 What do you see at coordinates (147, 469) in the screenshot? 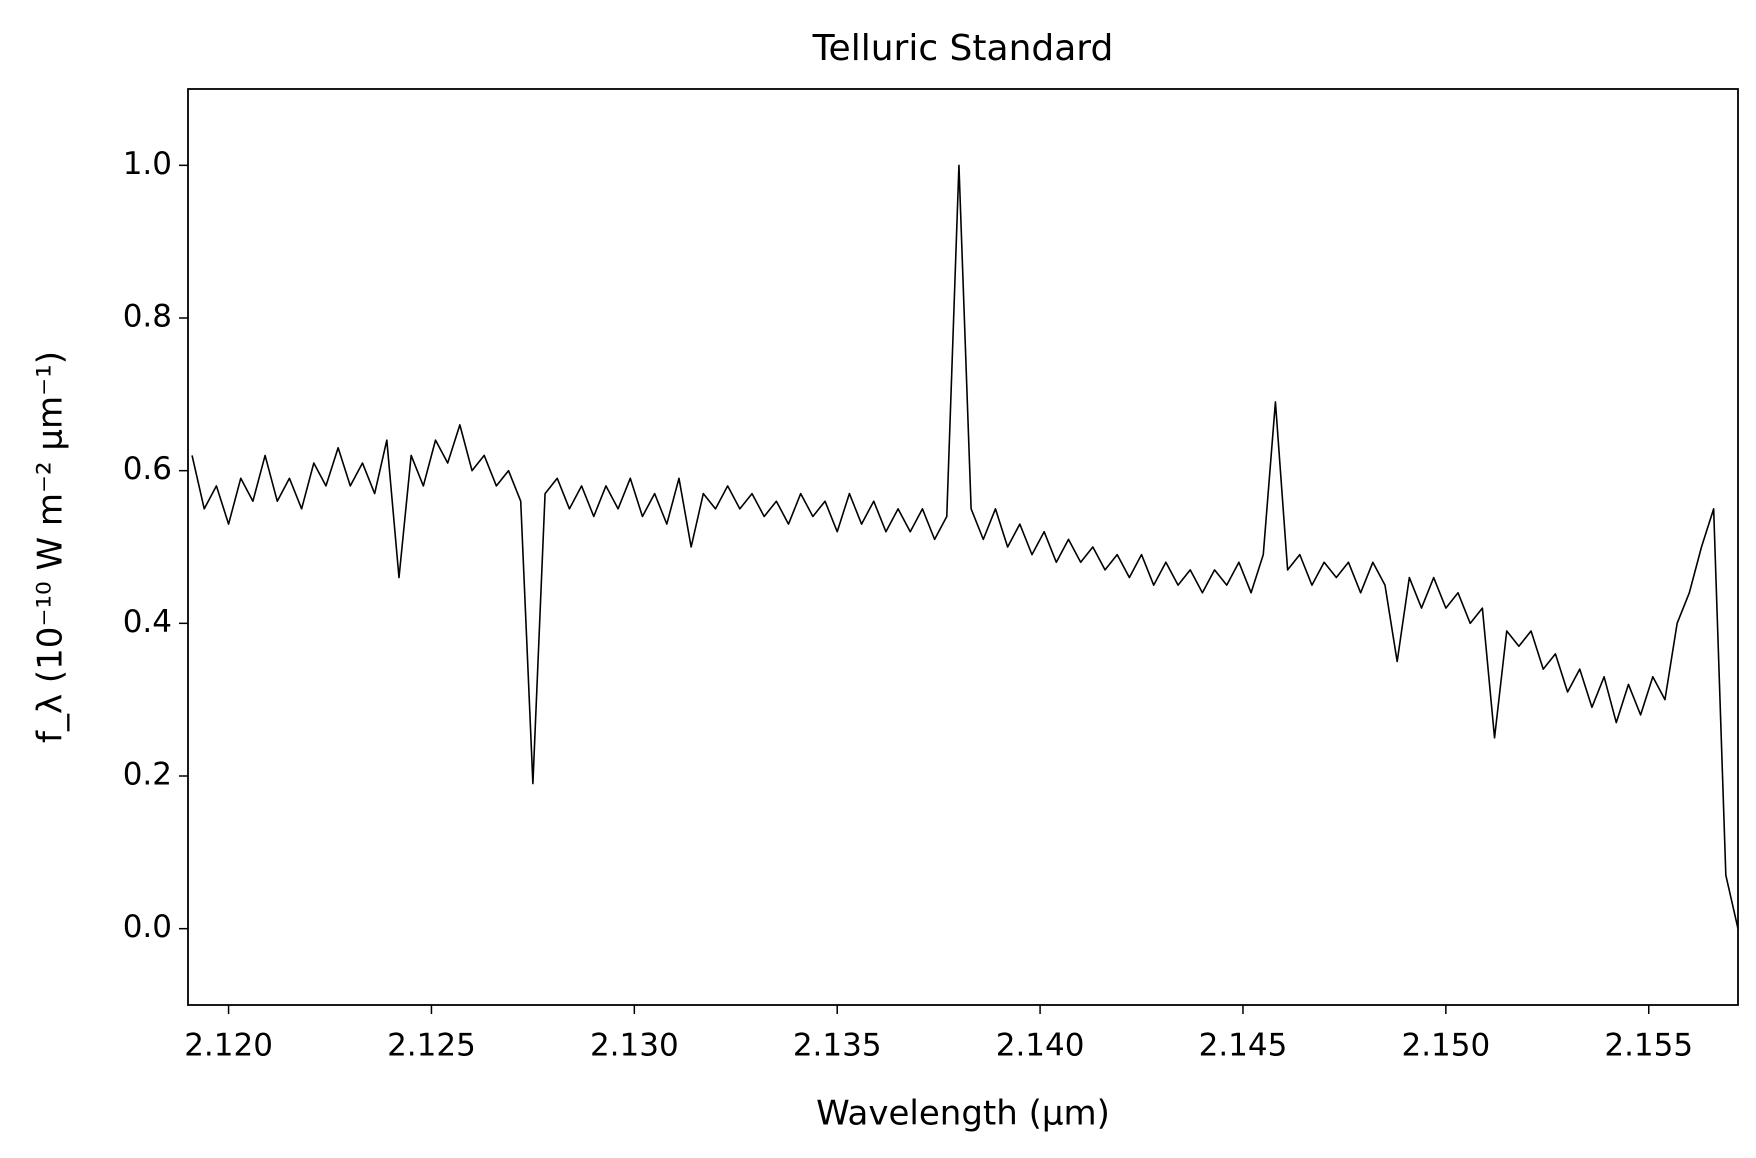
I see `y-tick-label: 0.6` at bounding box center [147, 469].